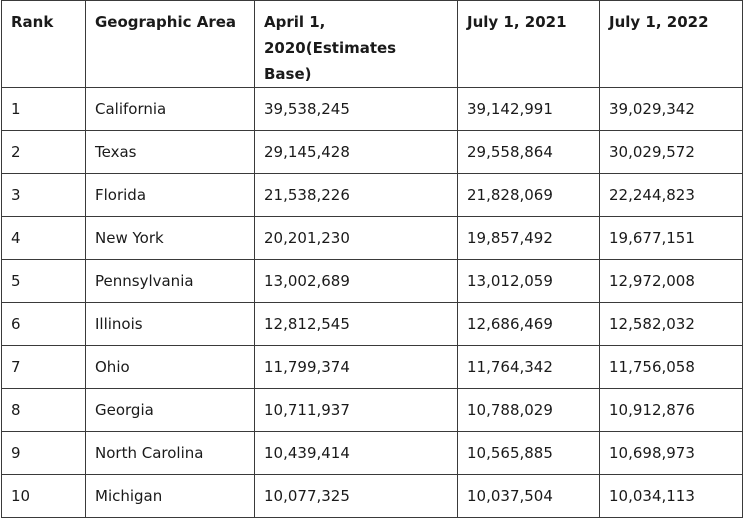 Image resolution: width=744 pixels, height=518 pixels. What do you see at coordinates (170, 367) in the screenshot?
I see `cell-area: Ohio` at bounding box center [170, 367].